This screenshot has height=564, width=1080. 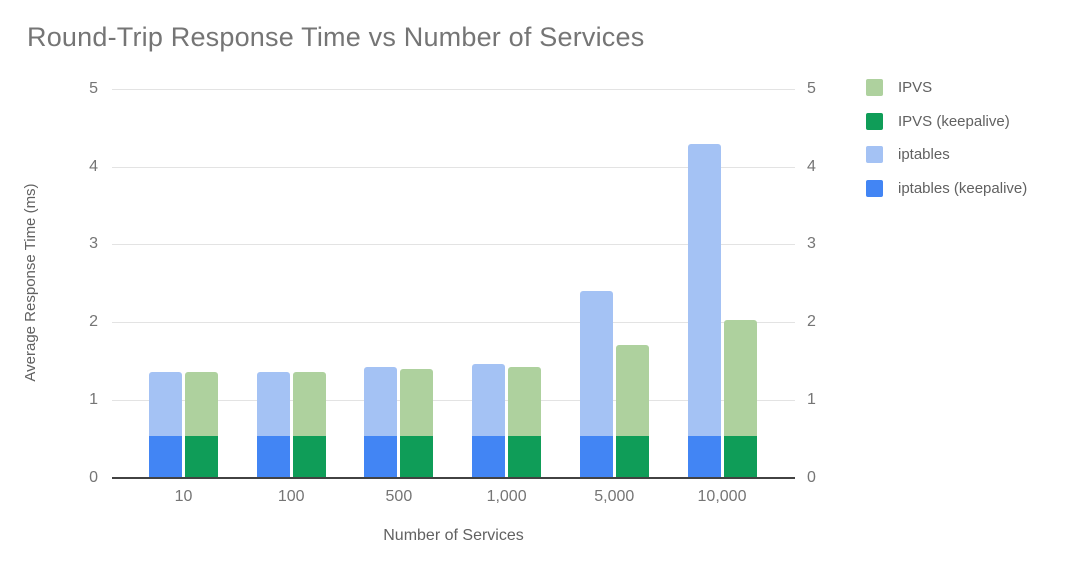 I want to click on bar-iptables-keepalive-5,000, so click(x=596, y=456).